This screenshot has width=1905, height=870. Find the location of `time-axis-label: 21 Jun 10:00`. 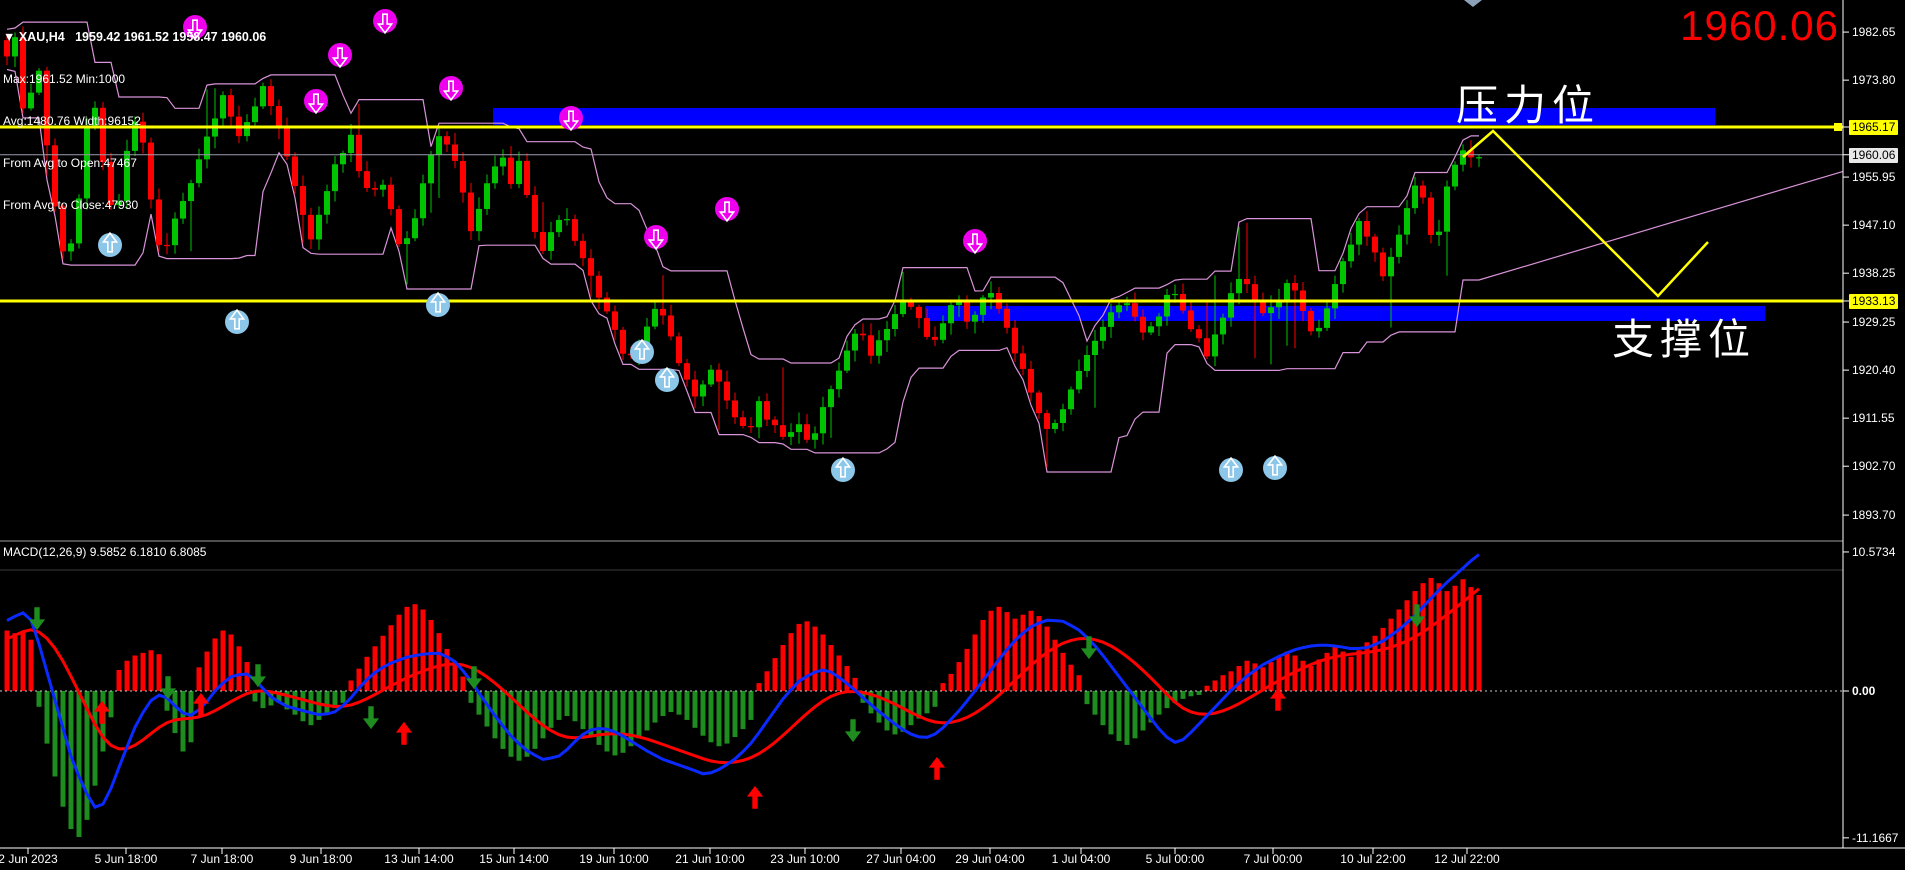

time-axis-label: 21 Jun 10:00 is located at coordinates (710, 859).